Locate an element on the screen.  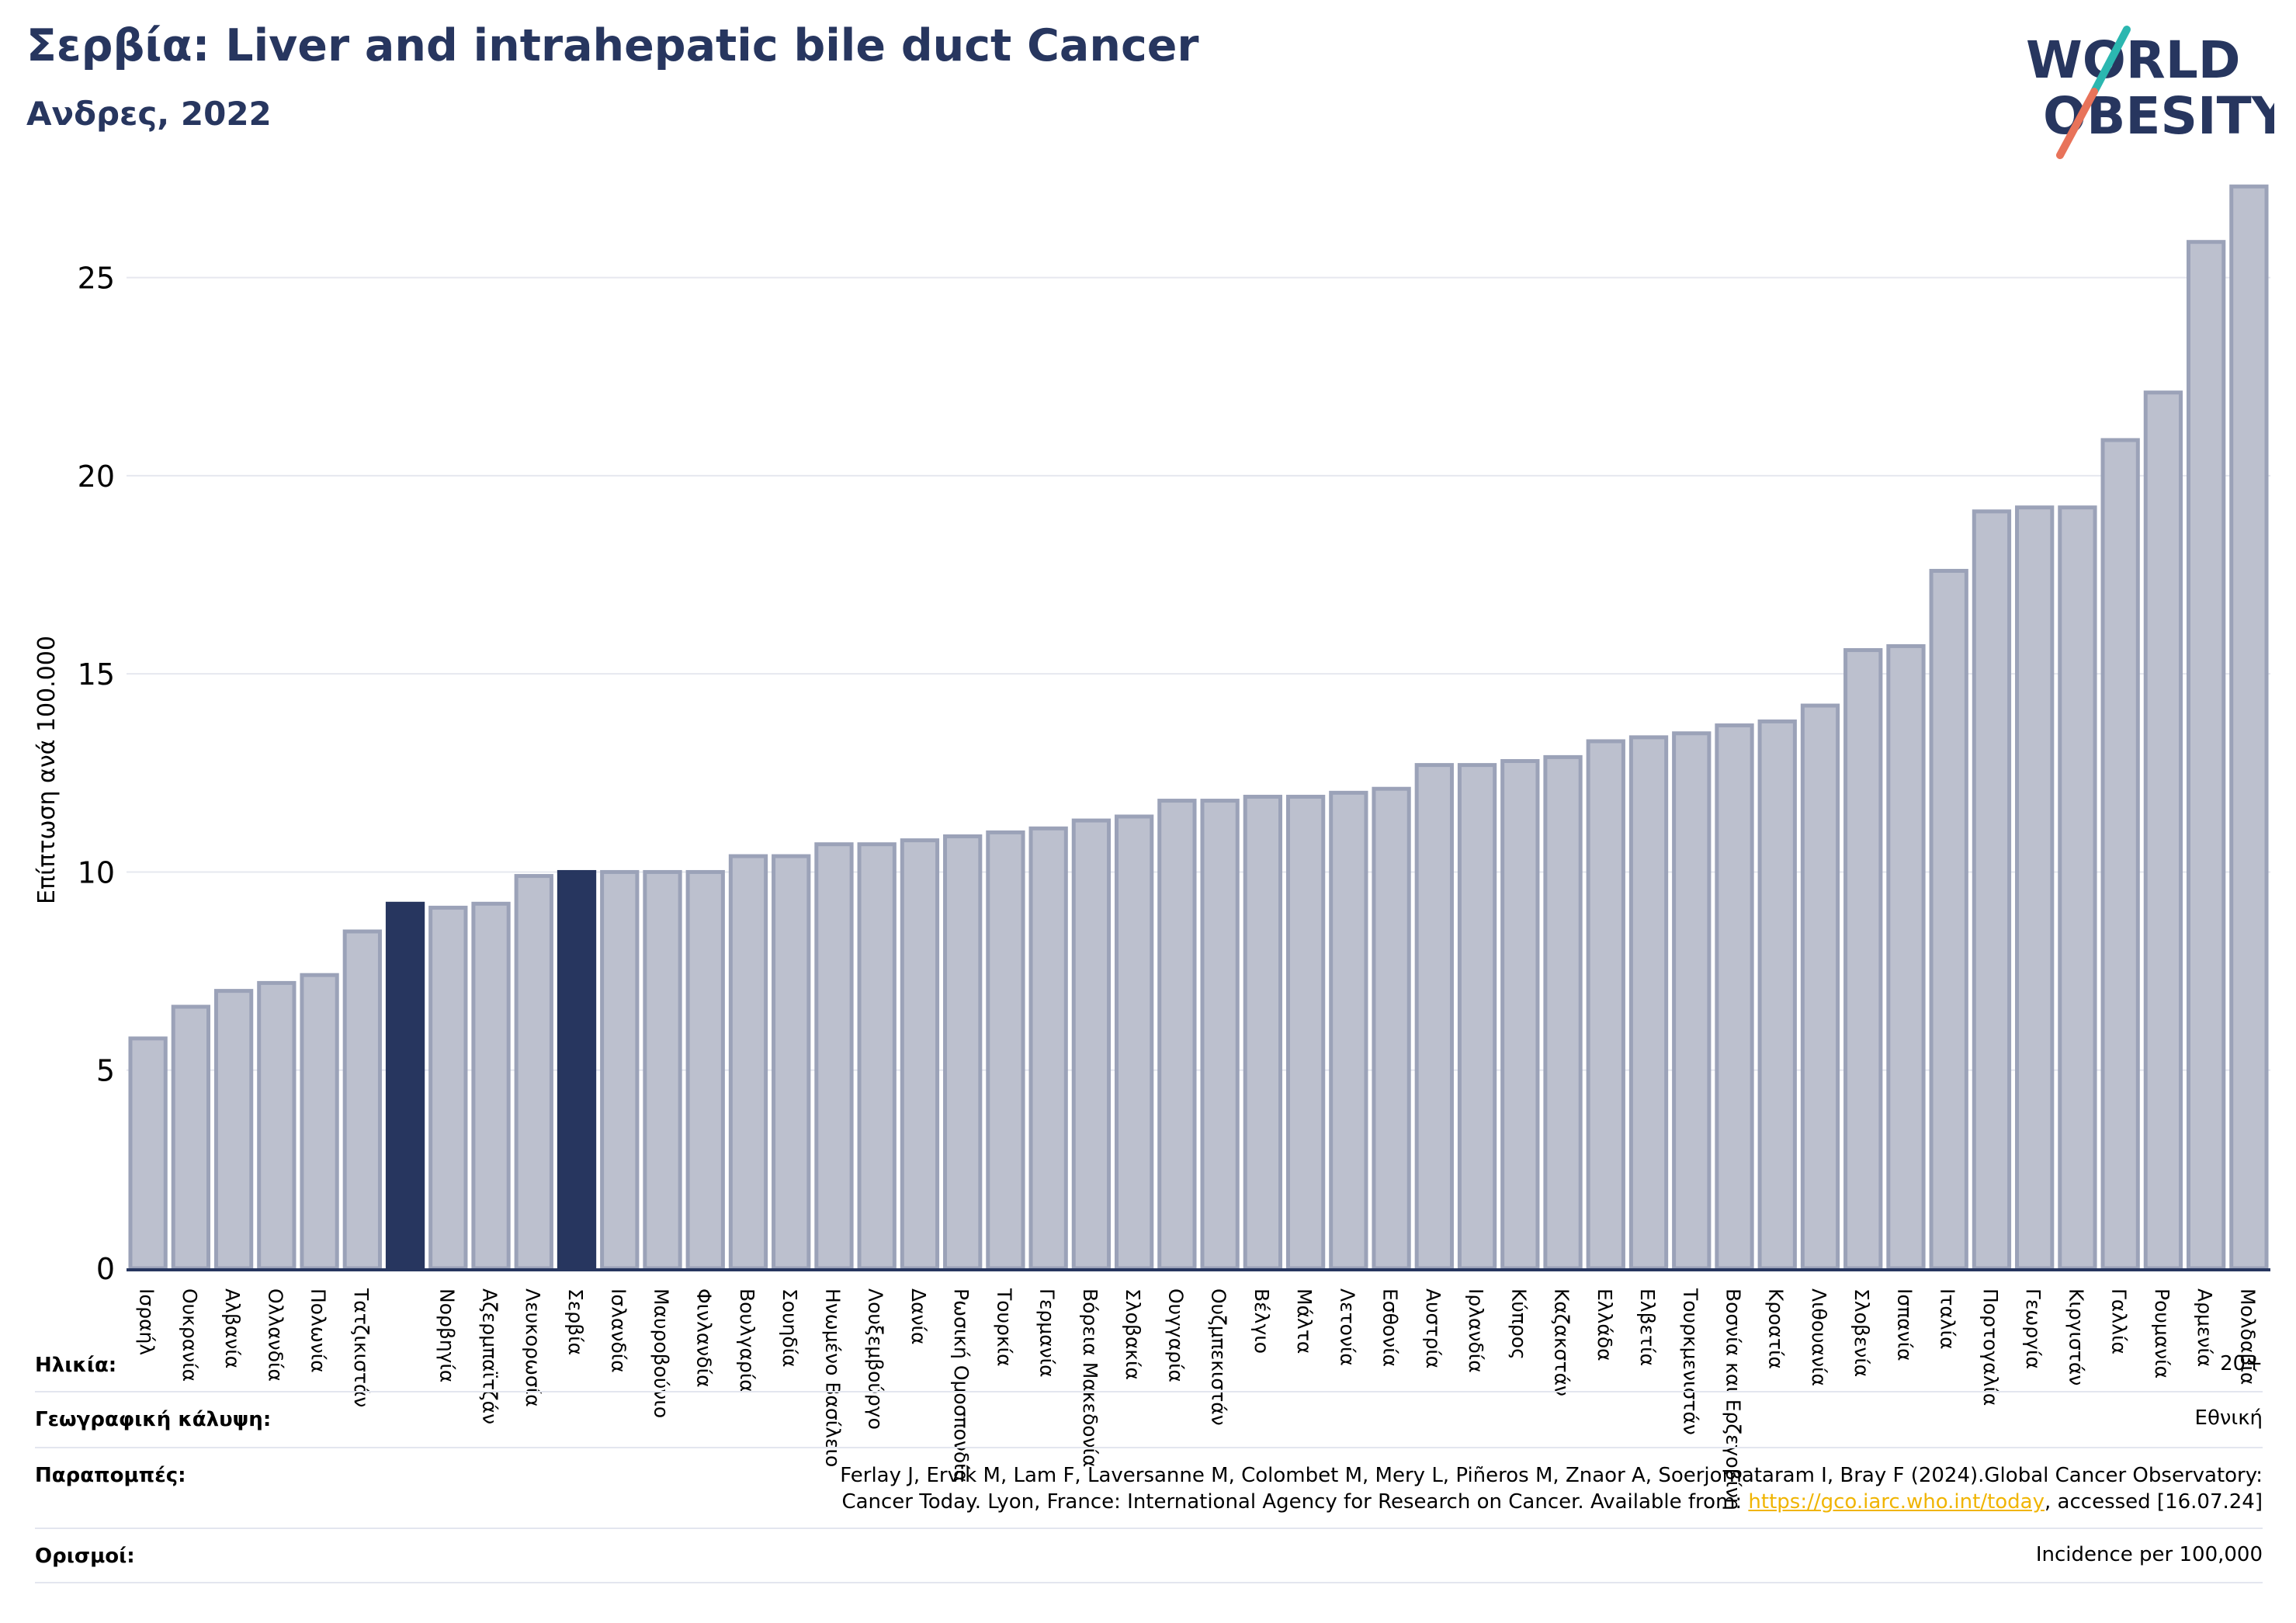
x-tick-label: Σλοβενία is located at coordinates (1861, 1332).